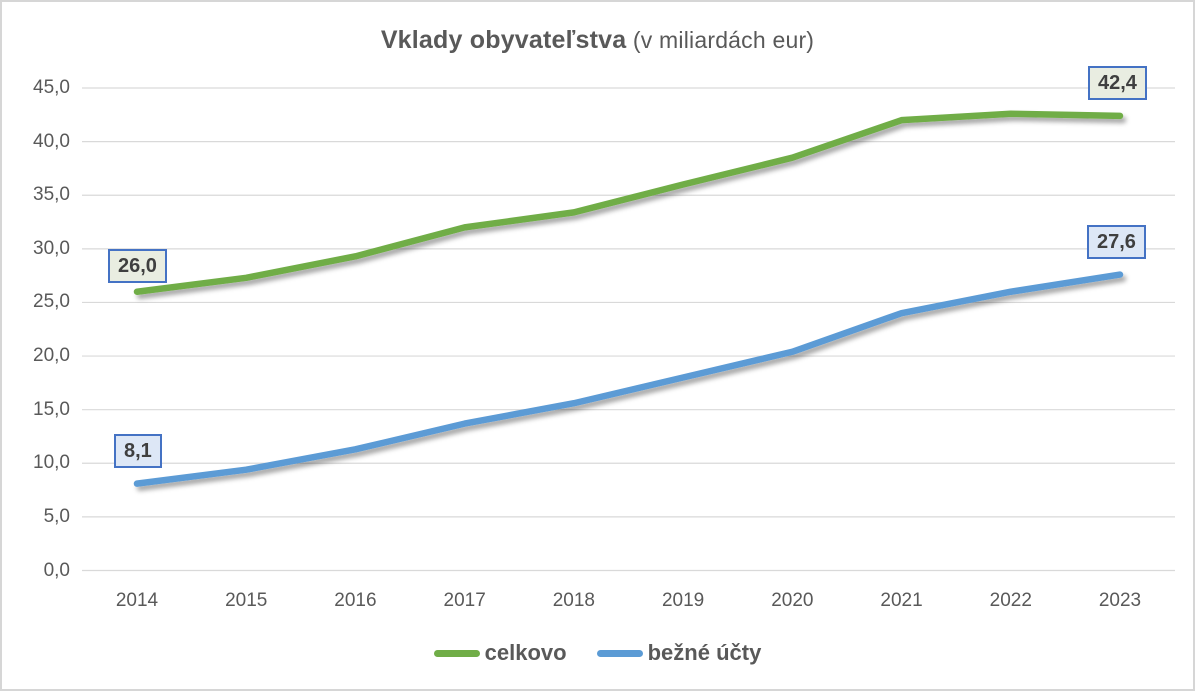 The image size is (1195, 691). Describe the element at coordinates (56, 516) in the screenshot. I see `y-tick-label: 5,0` at that location.